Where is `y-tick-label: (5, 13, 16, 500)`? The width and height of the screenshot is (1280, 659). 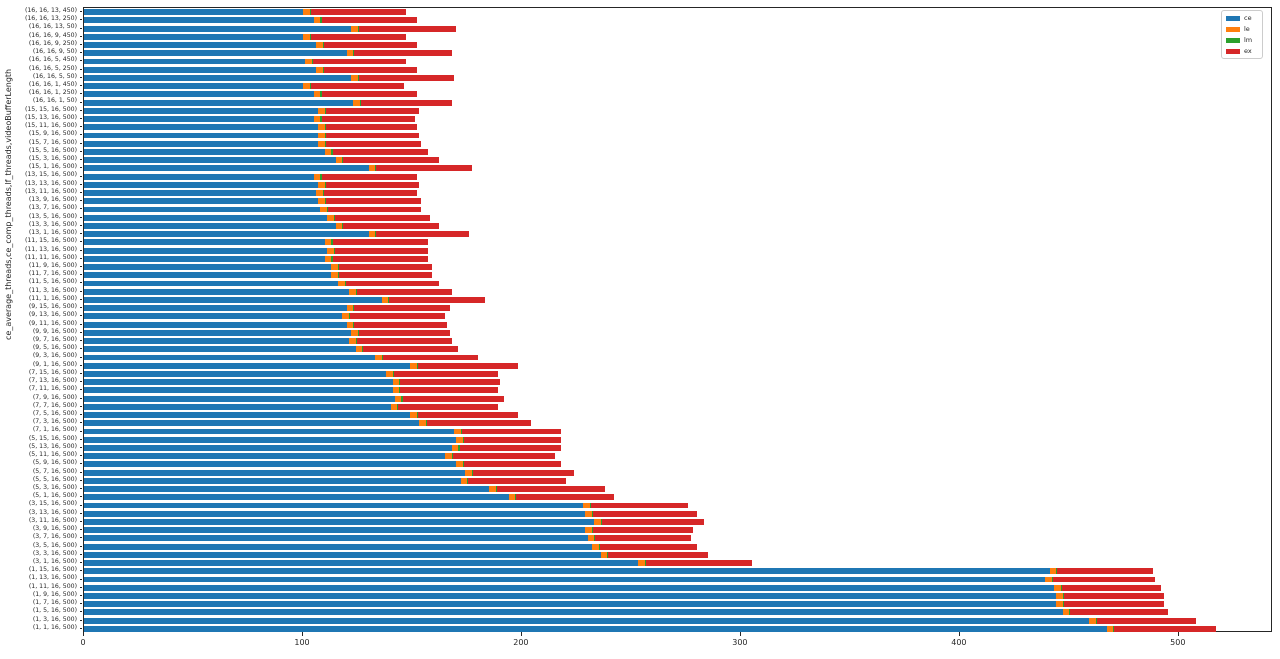 y-tick-label: (5, 13, 16, 500) is located at coordinates (52, 446).